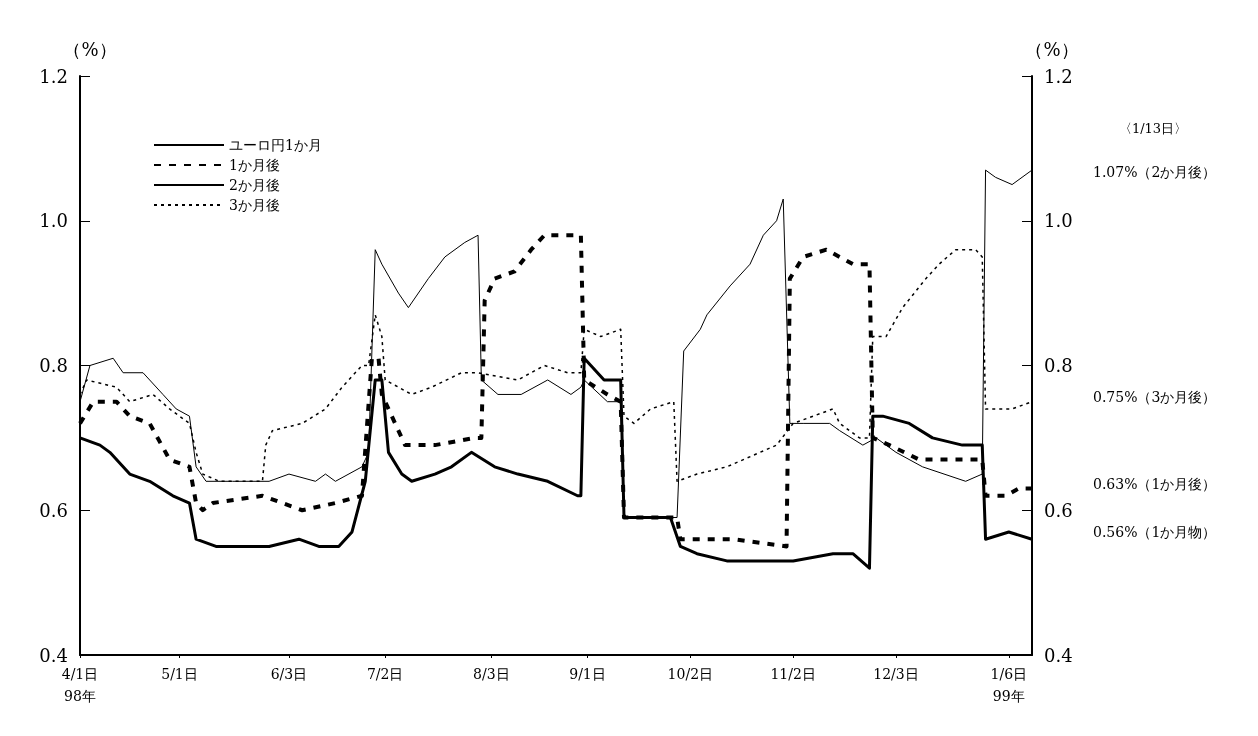 The image size is (1258, 736). Describe the element at coordinates (53, 221) in the screenshot. I see `y-tick-label: 1.0` at that location.